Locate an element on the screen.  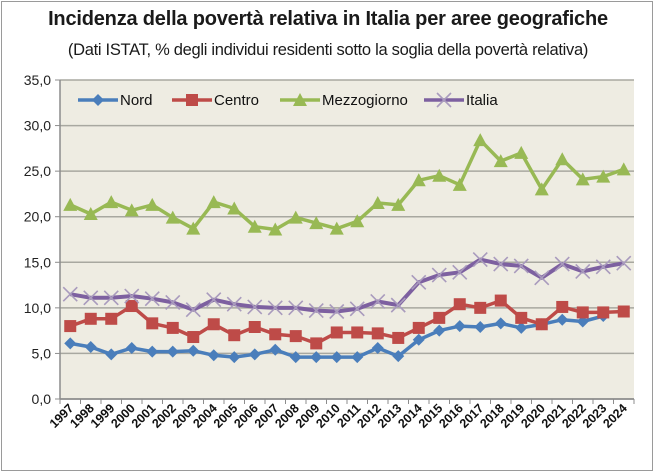
legend-label-centro: Centro is located at coordinates (236, 100).